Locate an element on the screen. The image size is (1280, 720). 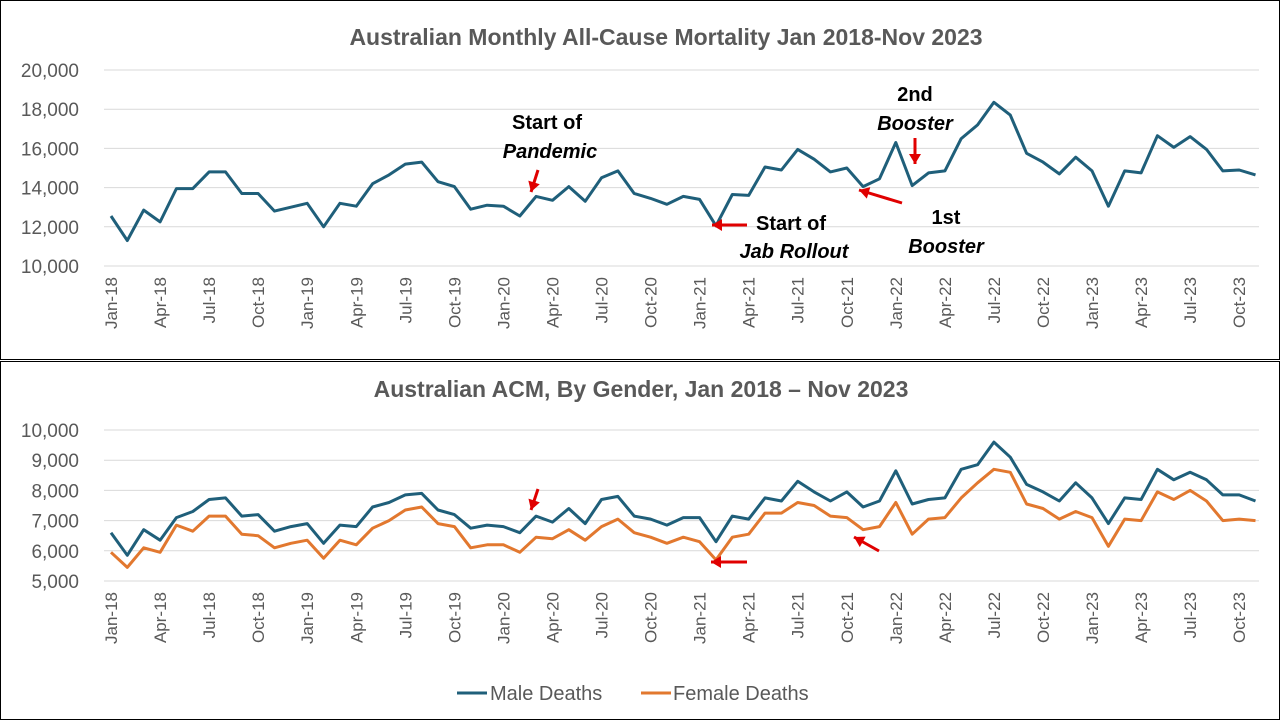
y-tick-label: 12,000 is located at coordinates (50, 228).